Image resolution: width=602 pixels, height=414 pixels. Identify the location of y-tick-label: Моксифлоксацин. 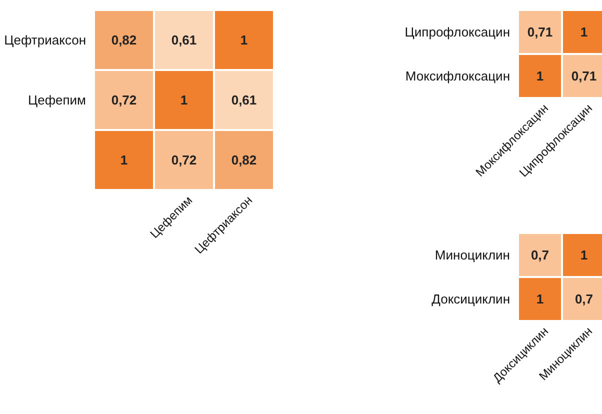
(457, 76).